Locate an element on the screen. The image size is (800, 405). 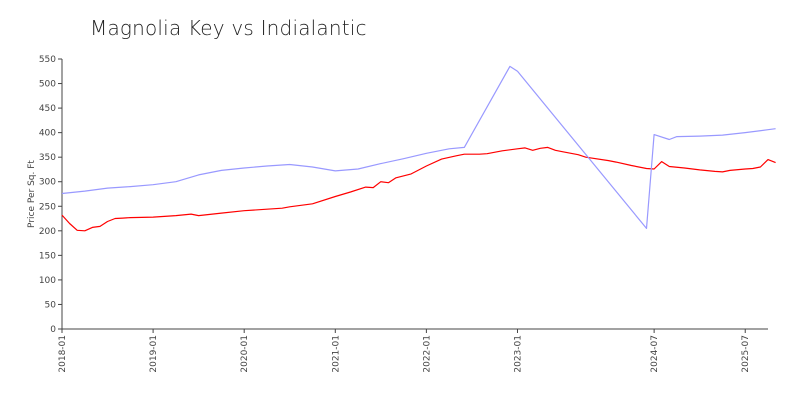
x-tick-label: 2022-01 is located at coordinates (427, 354).